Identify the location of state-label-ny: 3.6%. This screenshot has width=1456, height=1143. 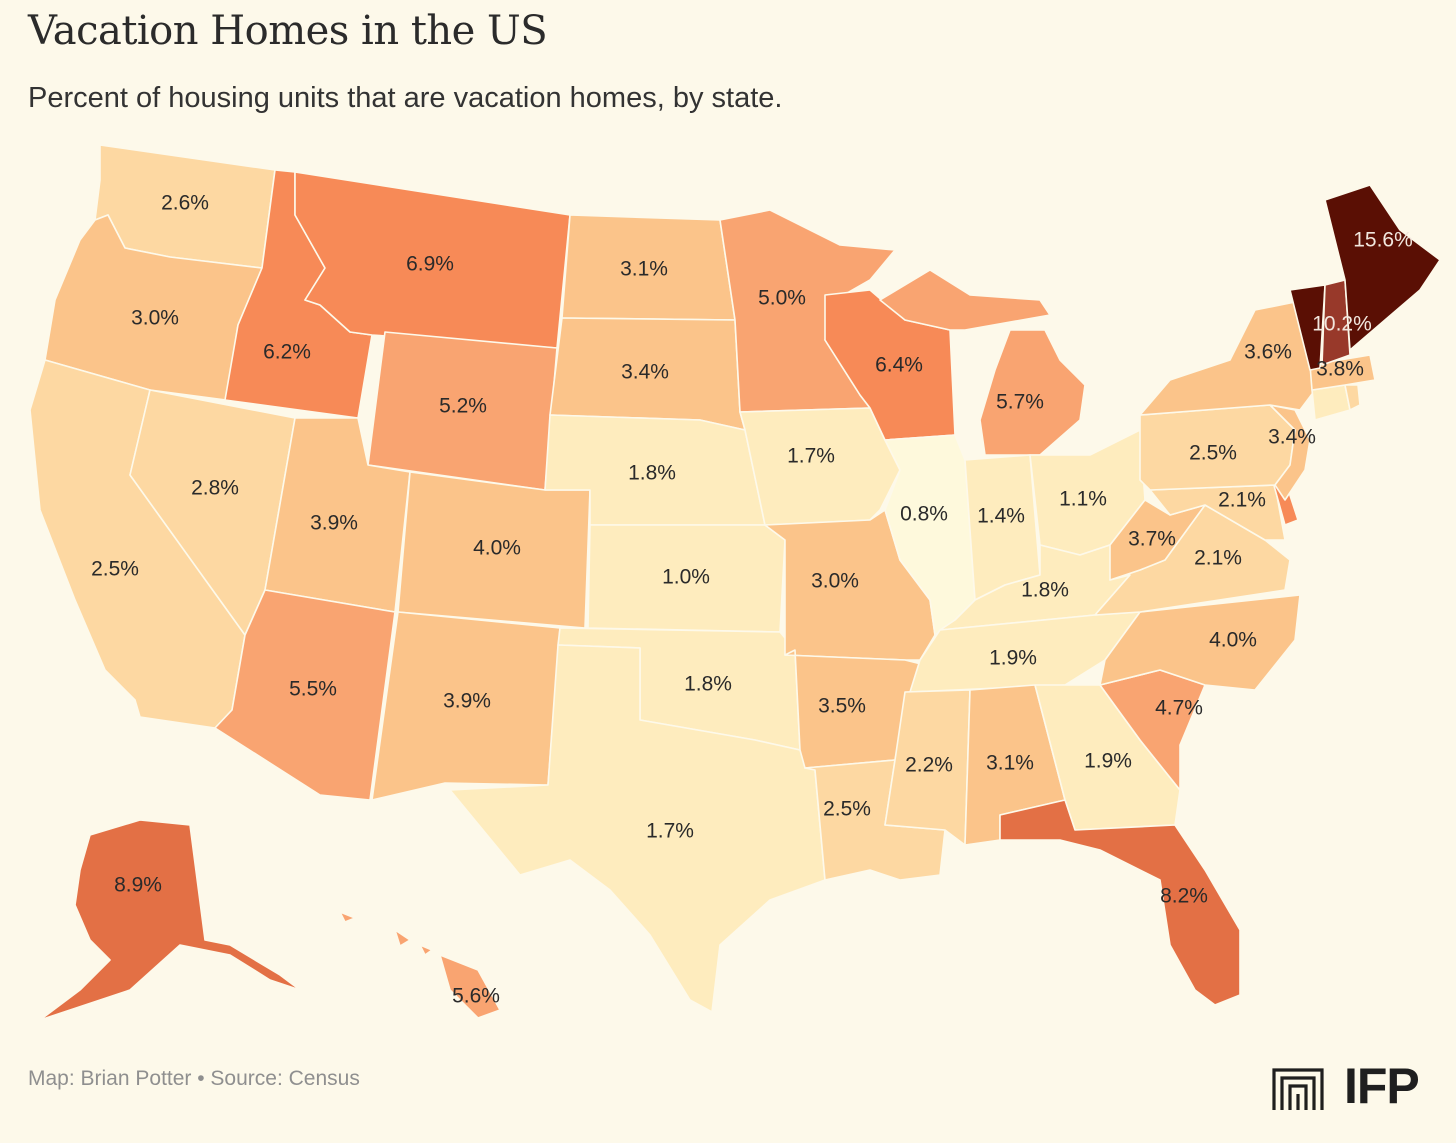
(1268, 352).